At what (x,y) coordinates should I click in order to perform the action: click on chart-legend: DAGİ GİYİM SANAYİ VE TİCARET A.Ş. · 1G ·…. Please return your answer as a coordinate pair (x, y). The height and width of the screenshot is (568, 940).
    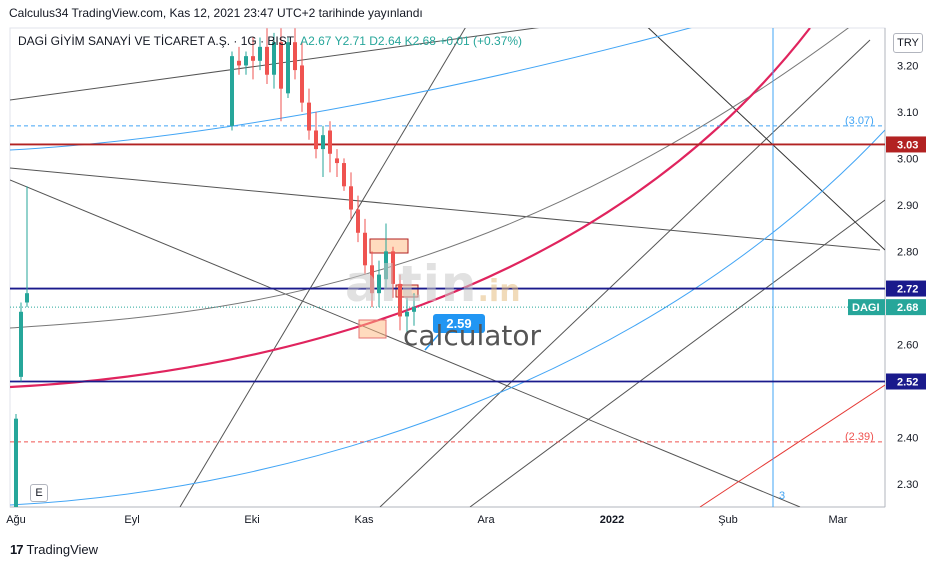
    Looking at the image, I should click on (270, 41).